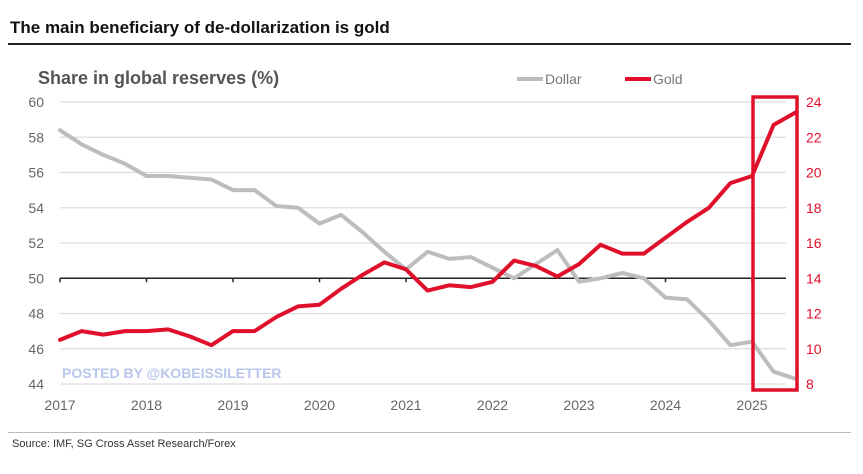 Image resolution: width=863 pixels, height=474 pixels. Describe the element at coordinates (665, 405) in the screenshot. I see `x-tick-label: 2024` at that location.